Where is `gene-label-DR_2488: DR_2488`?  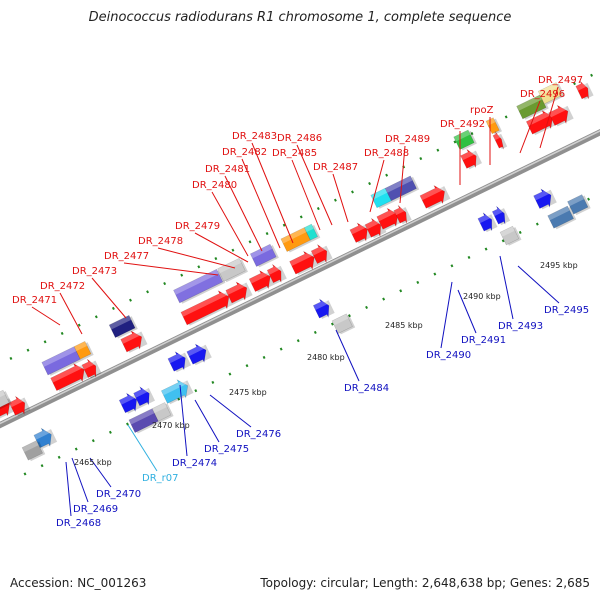 gene-label-DR_2488: DR_2488 is located at coordinates (386, 153).